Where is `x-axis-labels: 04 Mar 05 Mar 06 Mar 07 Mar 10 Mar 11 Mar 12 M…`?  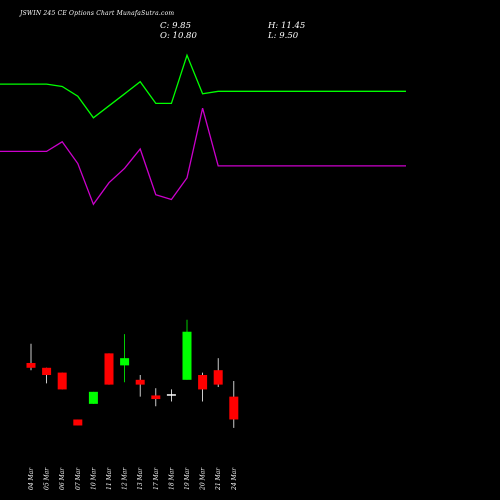
x-axis-labels: 04 Mar 05 Mar 06 Mar 07 Mar 10 Mar 11 Mar 12 M… is located at coordinates (133, 479).